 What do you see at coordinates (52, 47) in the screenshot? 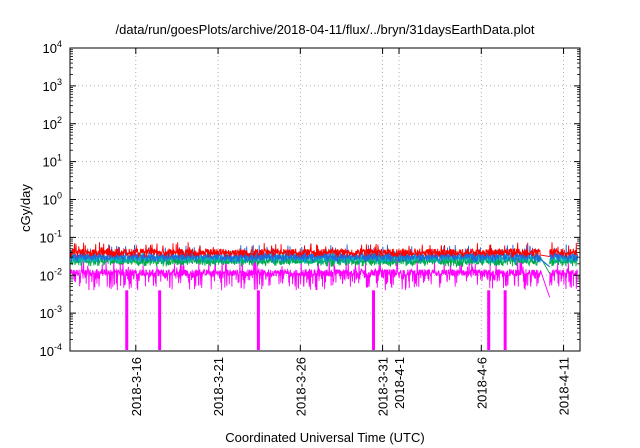
I see `y-tick-label: 10⁴` at bounding box center [52, 47].